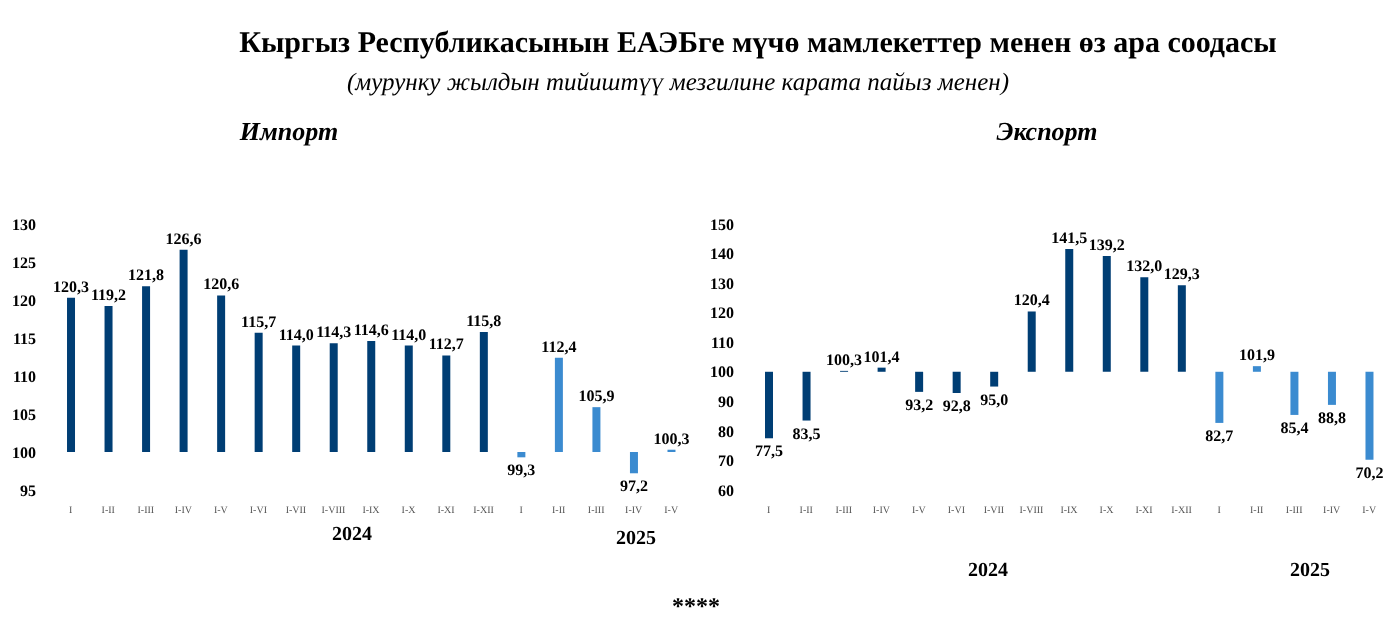 The width and height of the screenshot is (1396, 630). Describe the element at coordinates (24, 414) in the screenshot. I see `y-tick-label: 105` at that location.